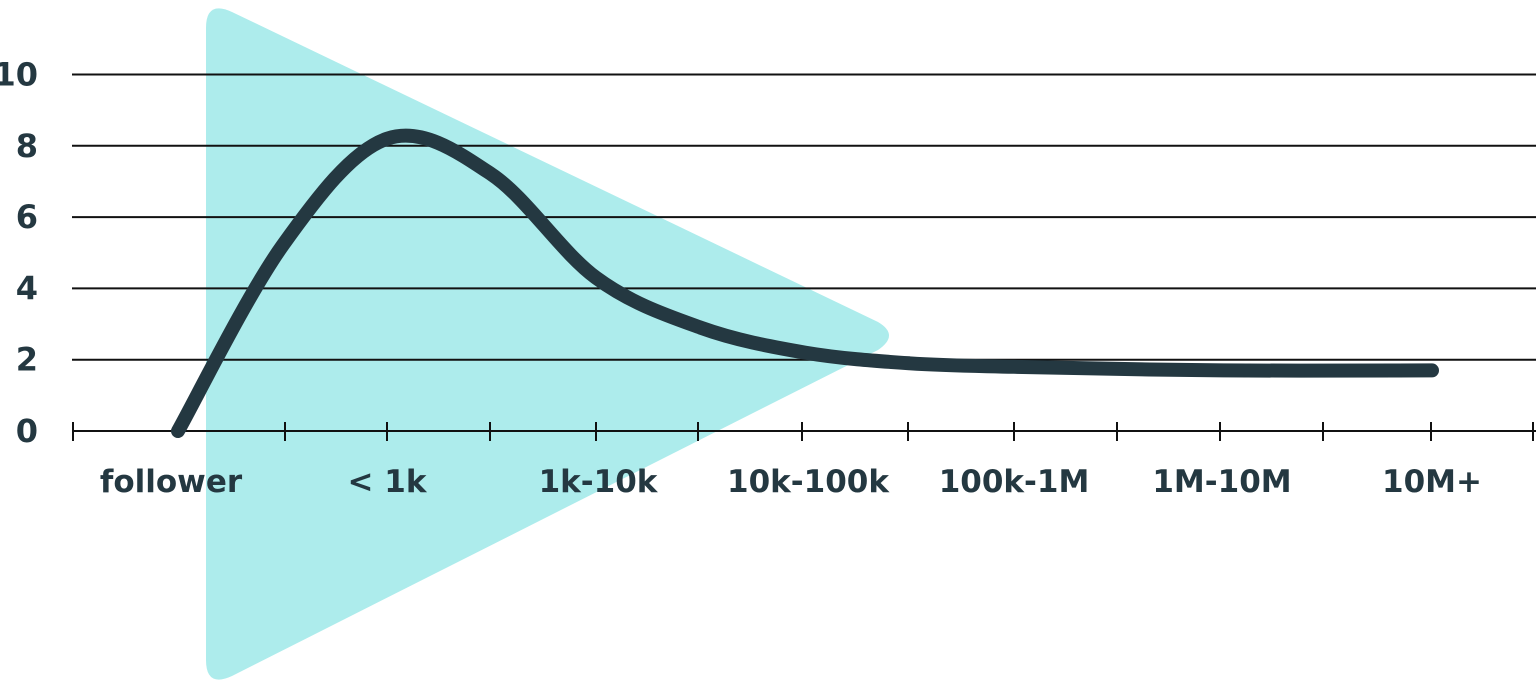 The height and width of the screenshot is (688, 1536). Describe the element at coordinates (27, 288) in the screenshot. I see `y-tick-label: 4` at that location.